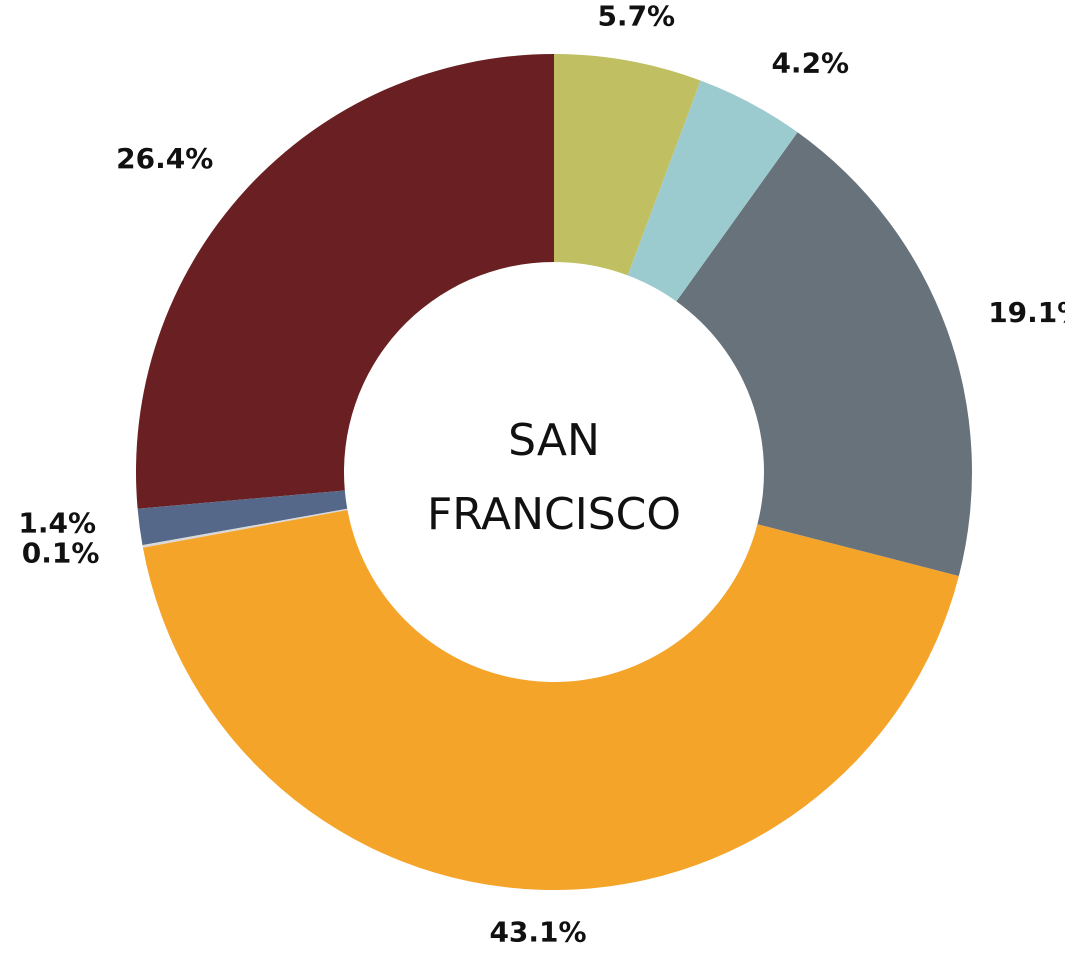 The height and width of the screenshot is (953, 1065). Describe the element at coordinates (537, 932) in the screenshot. I see `data-label: 43.1%` at that location.